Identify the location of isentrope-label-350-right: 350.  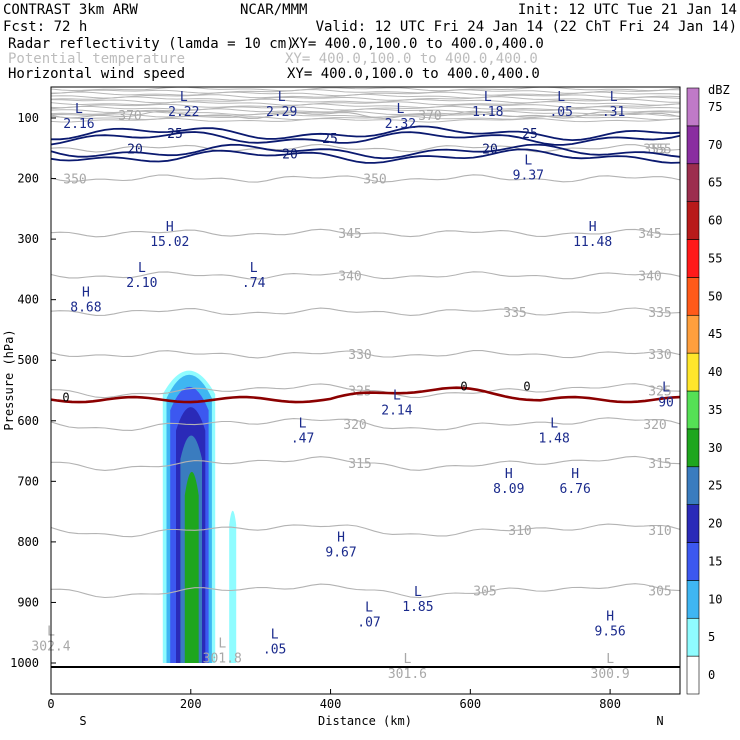
(374, 180).